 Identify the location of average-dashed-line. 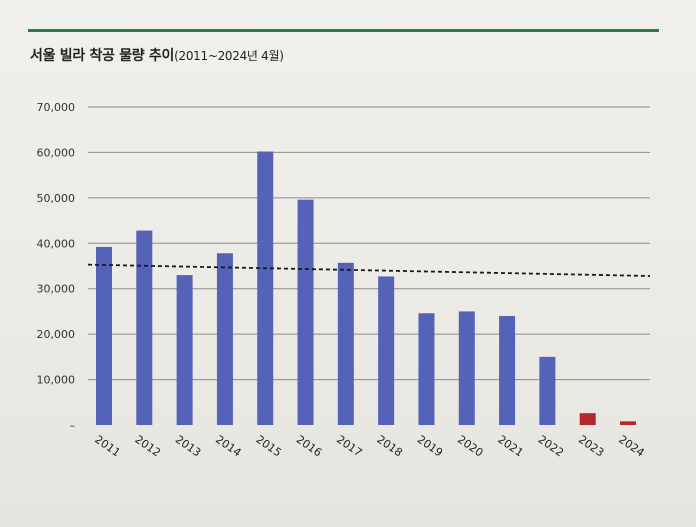
(369, 270).